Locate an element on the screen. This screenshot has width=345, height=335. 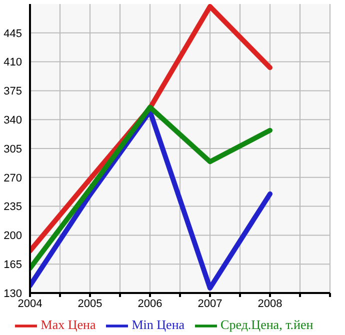
y-tick-label: 130 is located at coordinates (13, 294).